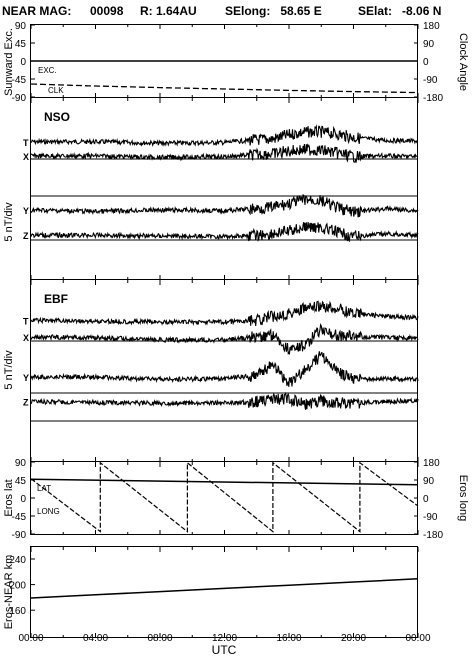 The width and height of the screenshot is (473, 656). I want to click on clock-ytick-label: 180, so click(431, 26).